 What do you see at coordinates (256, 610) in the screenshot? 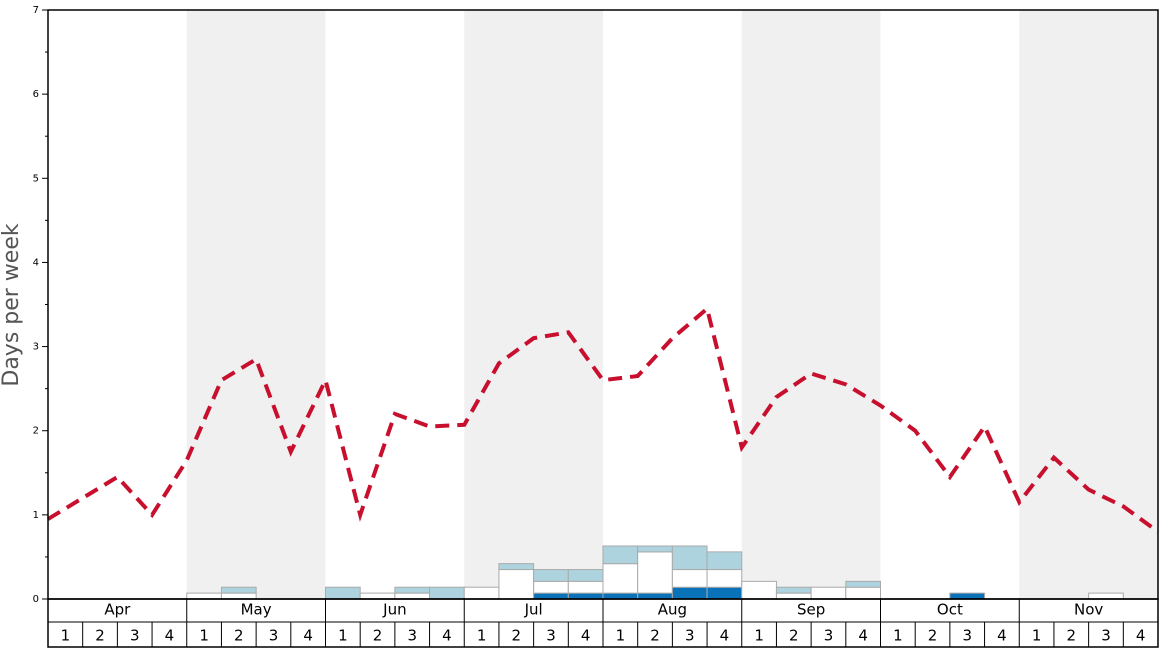
I see `month-label: May` at bounding box center [256, 610].